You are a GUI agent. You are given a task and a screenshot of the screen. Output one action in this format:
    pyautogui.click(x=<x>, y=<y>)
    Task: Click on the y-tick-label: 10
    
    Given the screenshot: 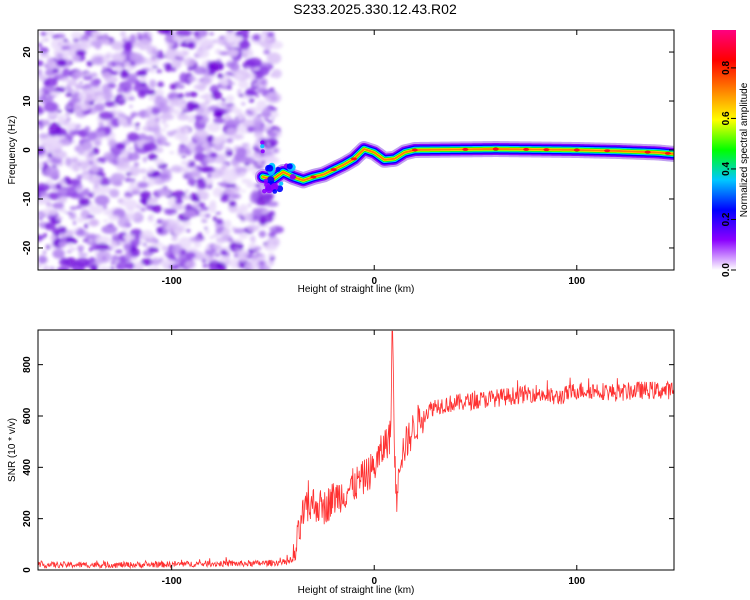 What is the action you would take?
    pyautogui.click(x=27, y=101)
    